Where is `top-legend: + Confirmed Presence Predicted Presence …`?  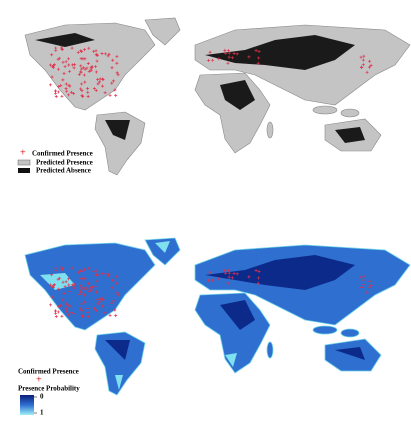
top-legend: + Confirmed Presence Predicted Presence … is located at coordinates (55, 161).